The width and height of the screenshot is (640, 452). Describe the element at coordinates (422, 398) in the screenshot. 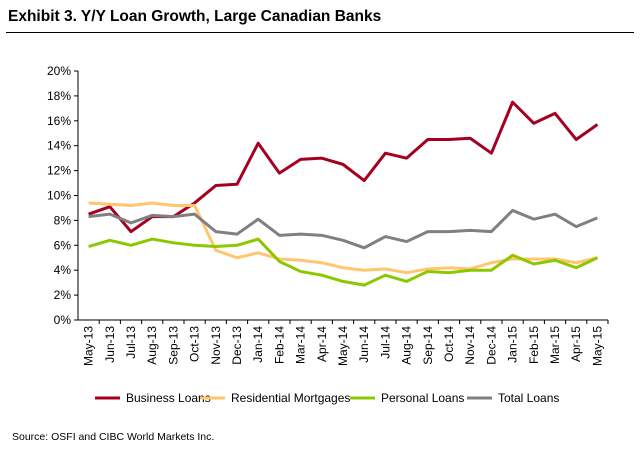

I see `legend-label: Personal Loans` at that location.